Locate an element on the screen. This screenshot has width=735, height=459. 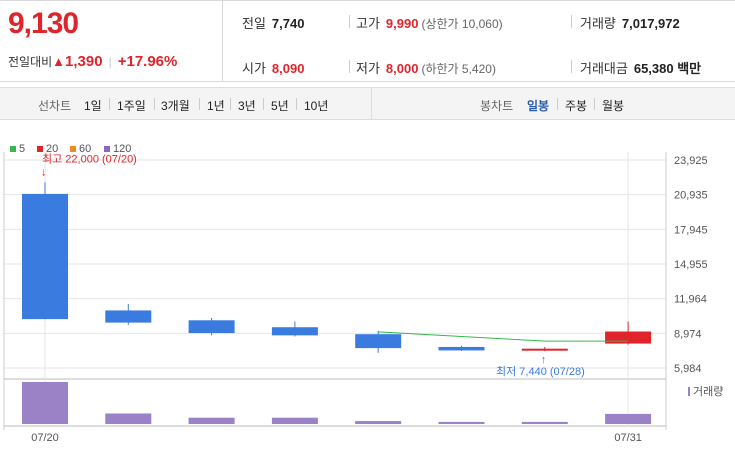
x-tick-label: 07/20 is located at coordinates (45, 438).